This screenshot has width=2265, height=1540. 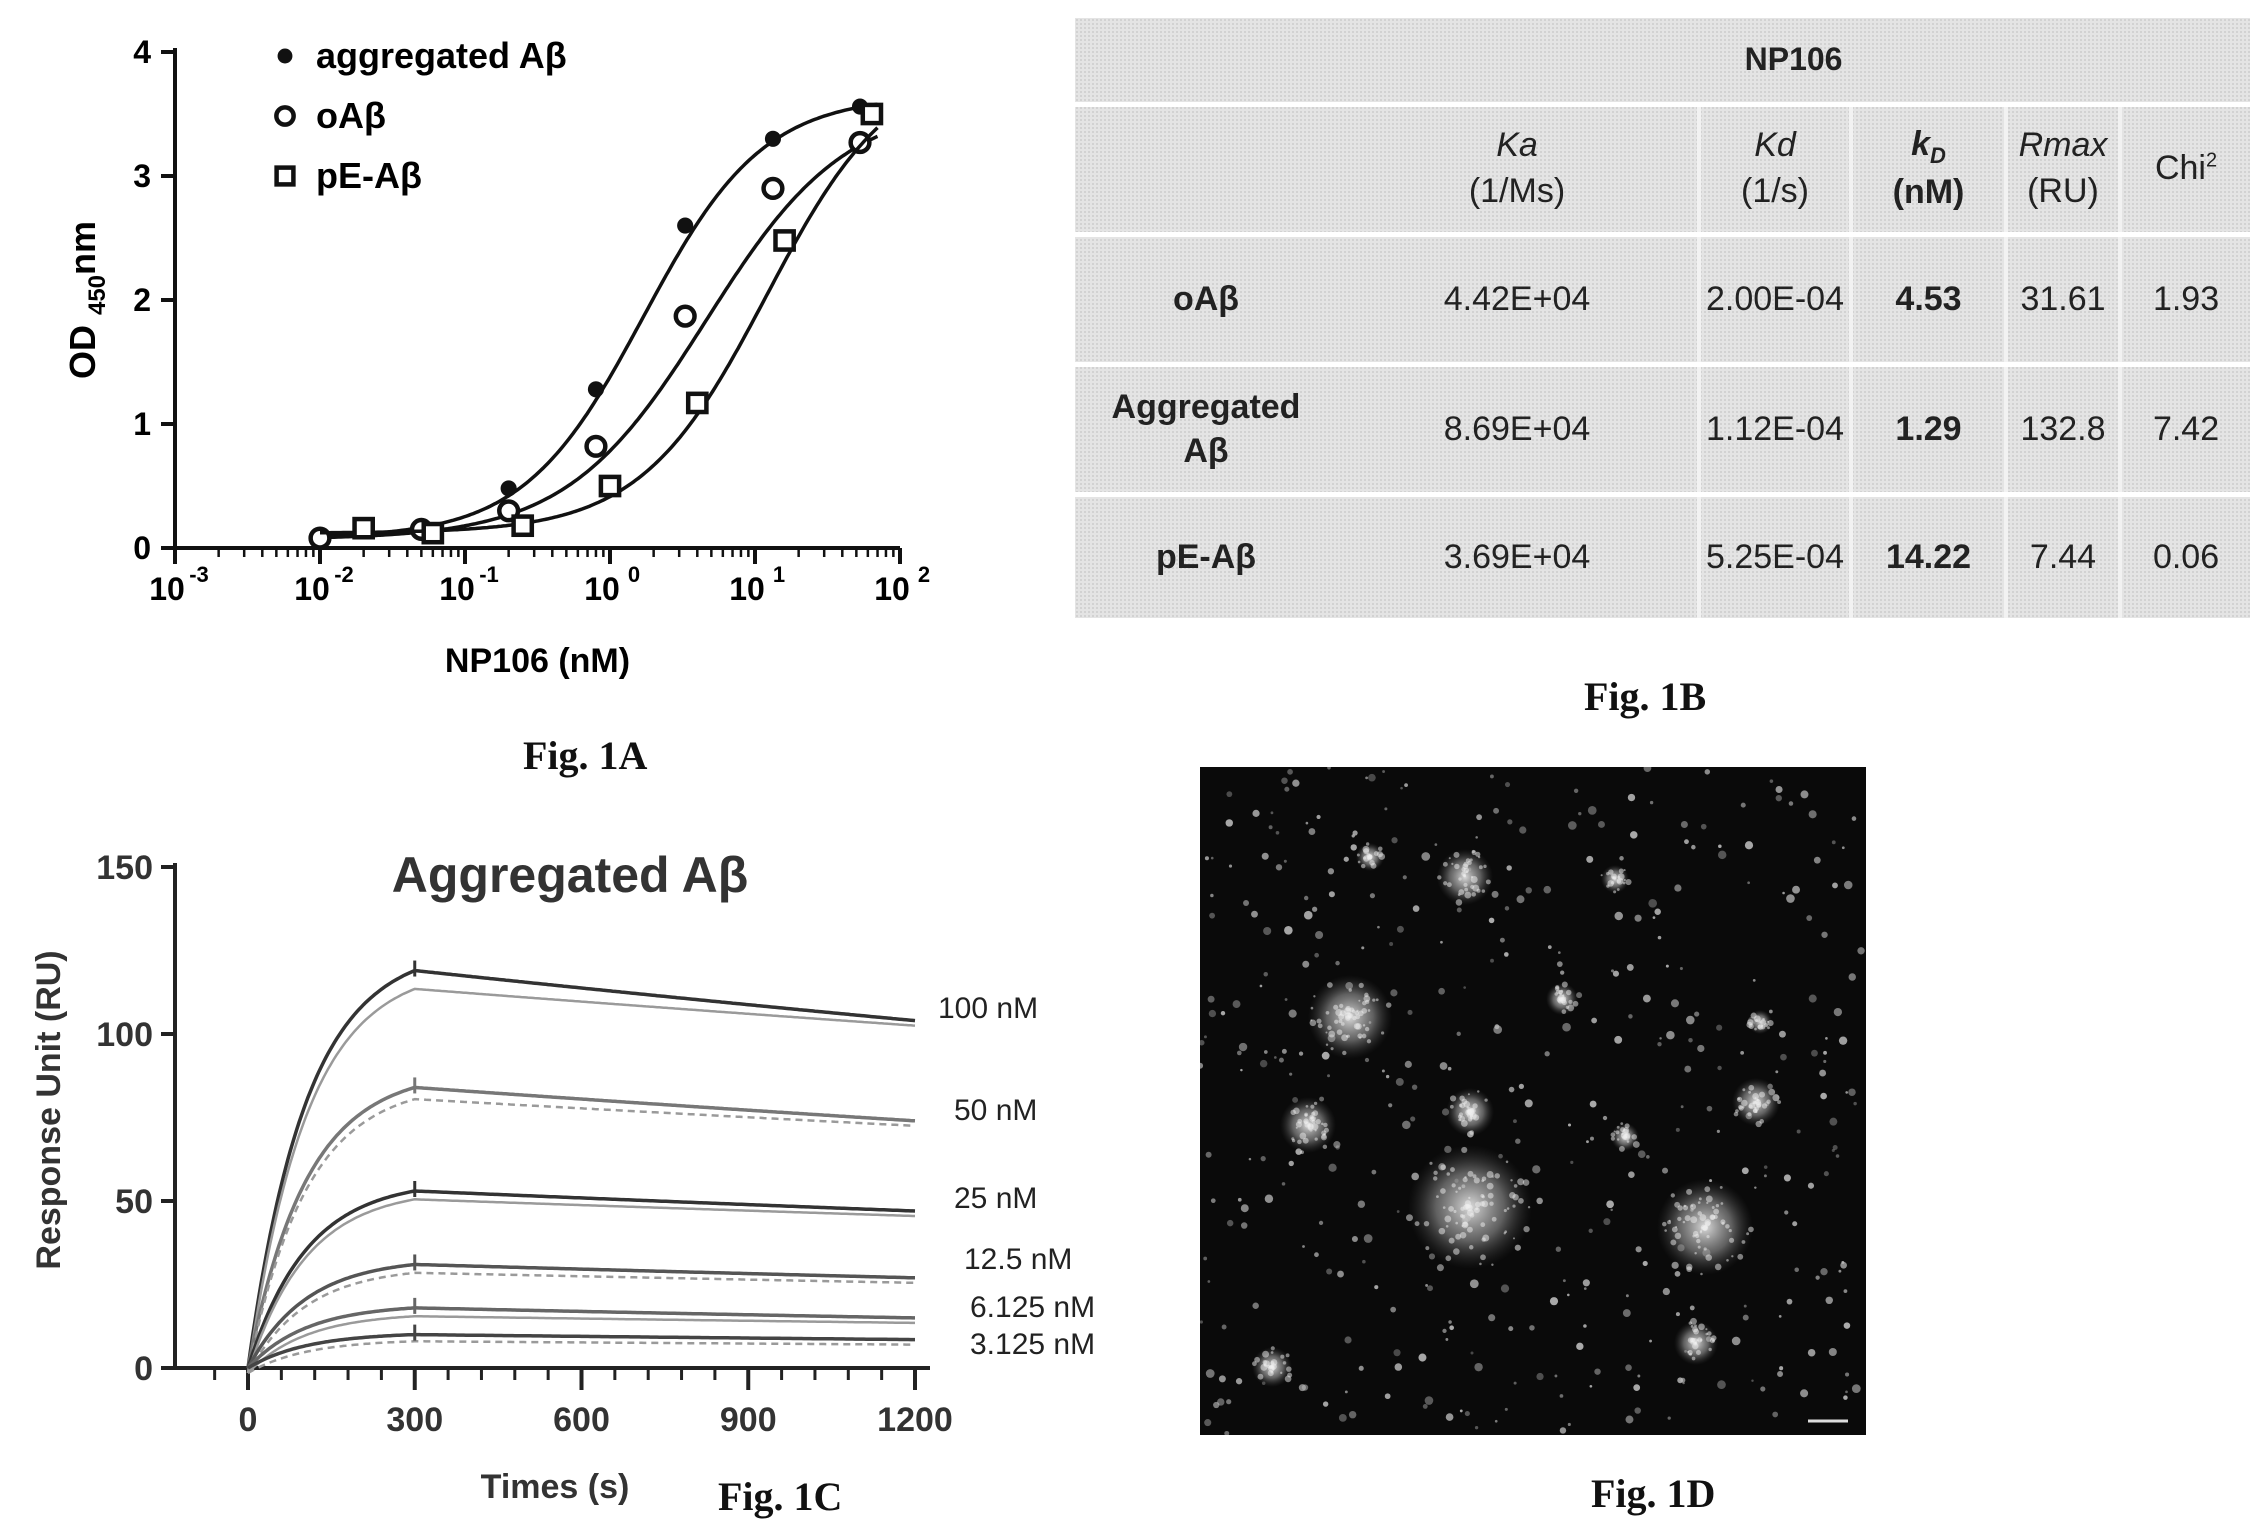 What do you see at coordinates (580, 1322) in the screenshot?
I see `fit-trace` at bounding box center [580, 1322].